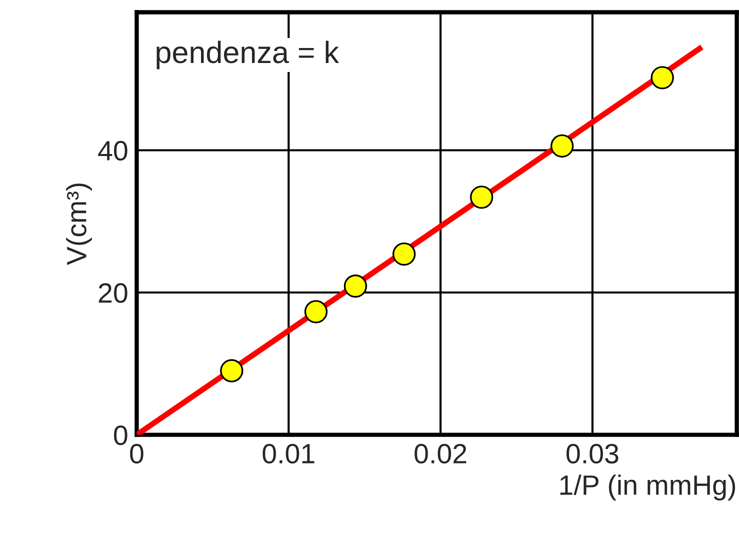 This screenshot has height=556, width=739. What do you see at coordinates (121, 435) in the screenshot?
I see `y-tick-label: 0` at bounding box center [121, 435].